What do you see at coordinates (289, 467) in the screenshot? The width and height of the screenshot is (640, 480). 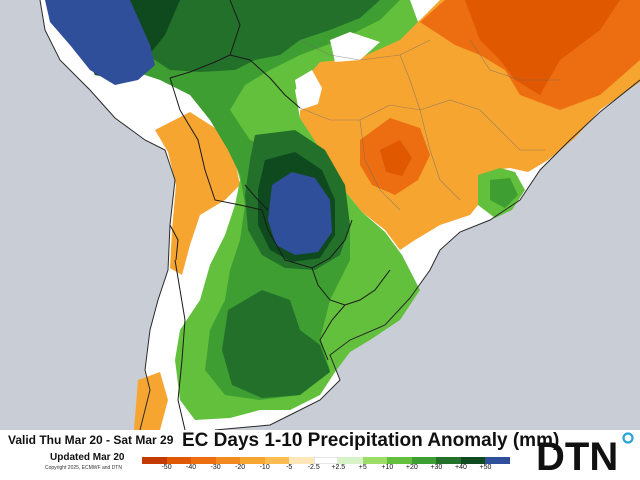 I see `legend-tick-label: -5` at bounding box center [289, 467].